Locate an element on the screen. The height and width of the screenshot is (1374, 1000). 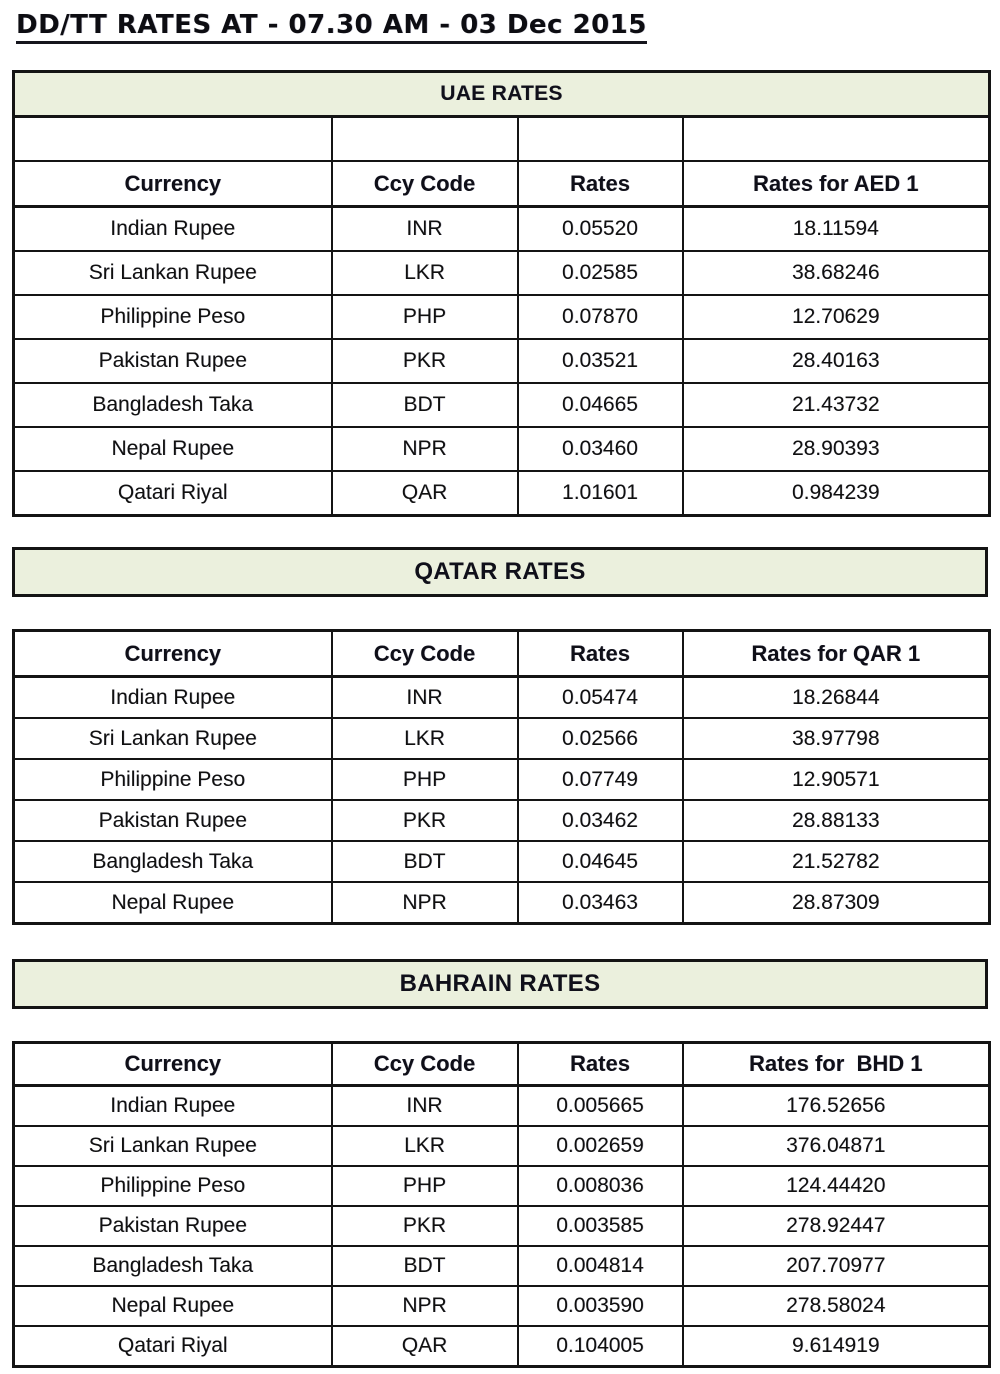
spacer-row is located at coordinates (501, 138).